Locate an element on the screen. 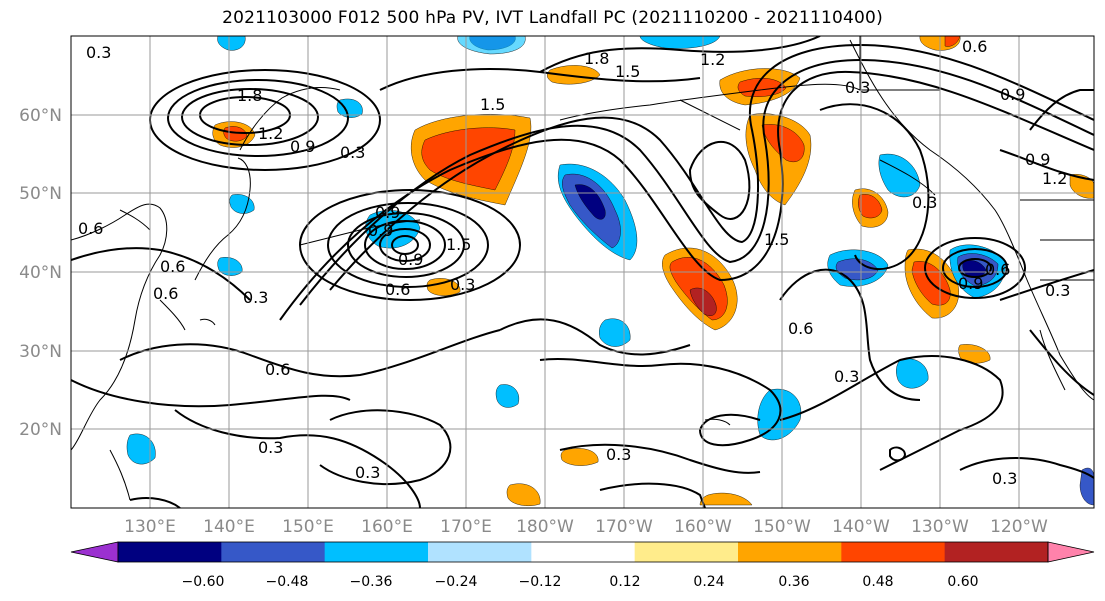 The image size is (1105, 601). colorbar-tick-label: 0.36 is located at coordinates (793, 582).